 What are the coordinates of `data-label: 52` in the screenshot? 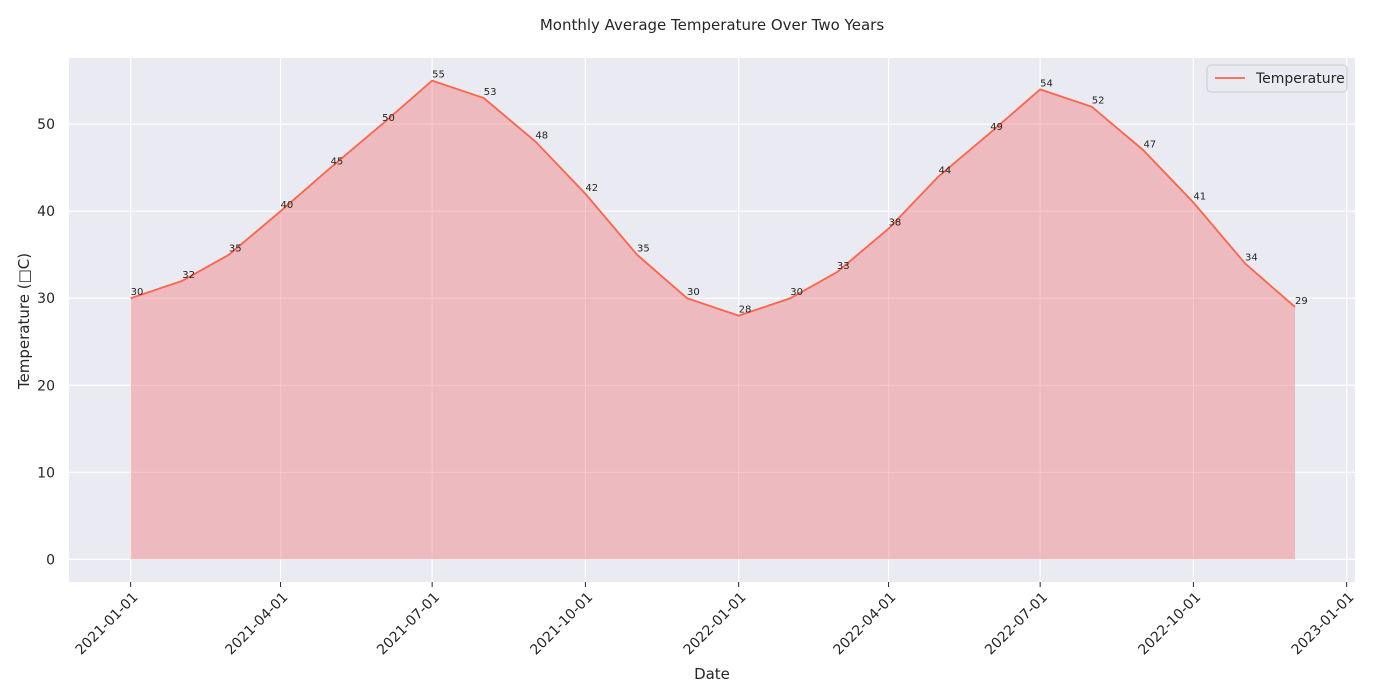 It's located at (1098, 101).